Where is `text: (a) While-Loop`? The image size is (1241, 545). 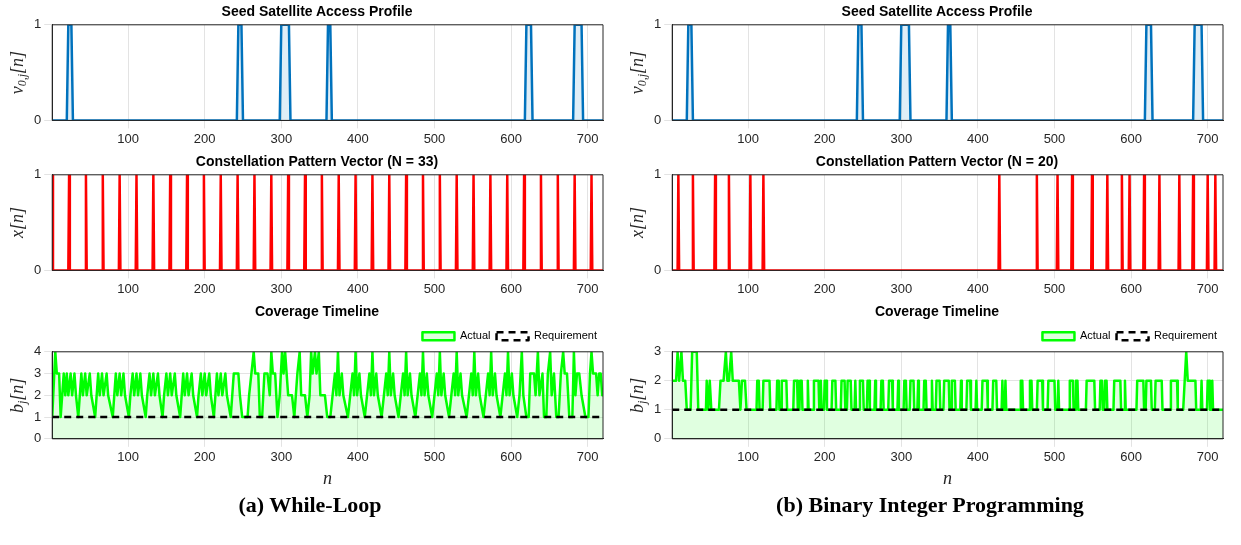 text: (a) While-Loop is located at coordinates (310, 505).